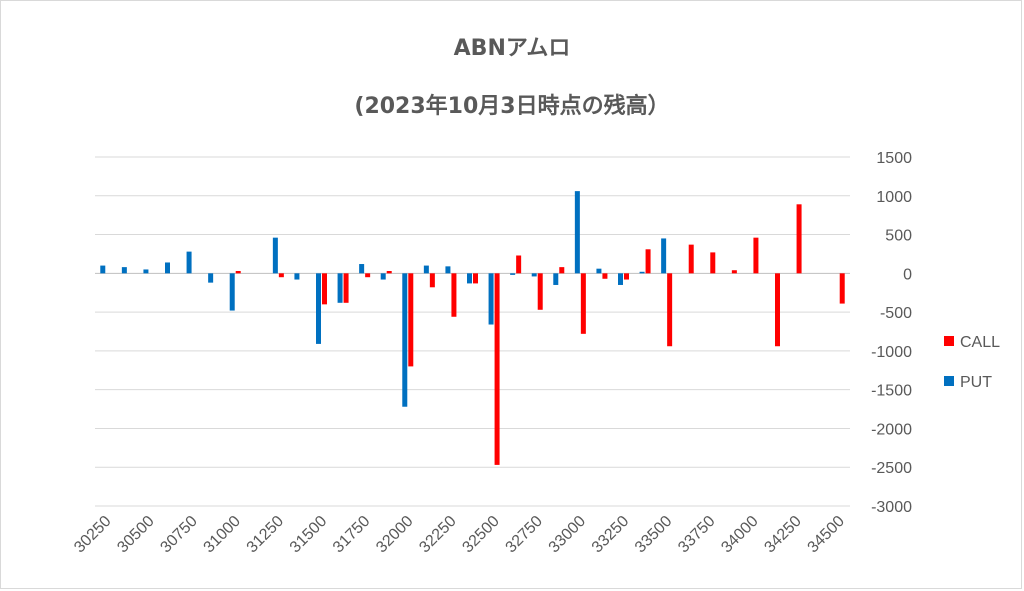 The height and width of the screenshot is (591, 1024). I want to click on x-tick-label: 34250, so click(783, 535).